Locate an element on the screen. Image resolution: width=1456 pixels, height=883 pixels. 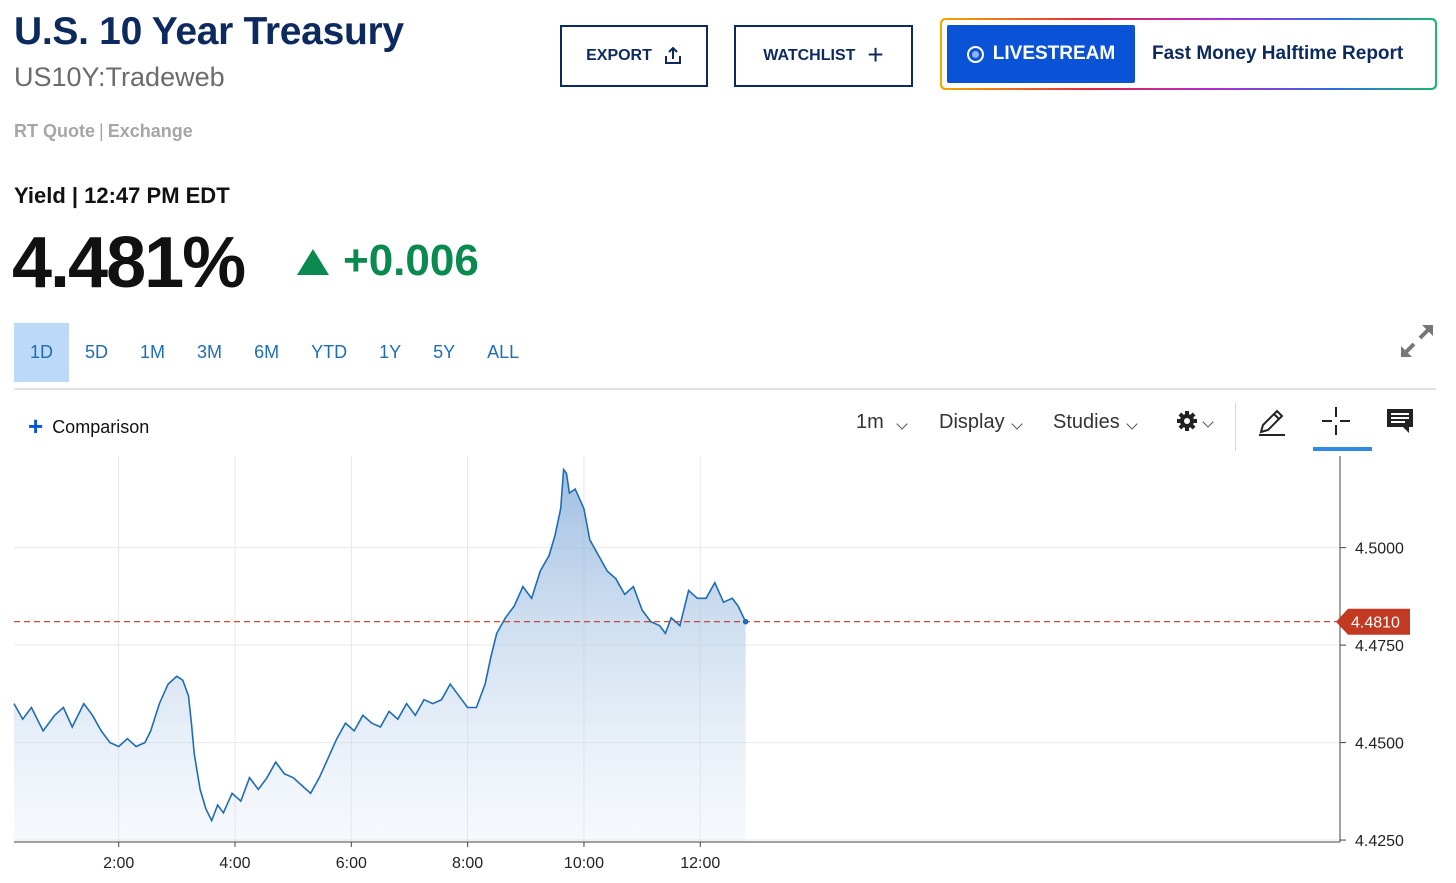
current-value-tag: 4.4810 is located at coordinates (1373, 621).